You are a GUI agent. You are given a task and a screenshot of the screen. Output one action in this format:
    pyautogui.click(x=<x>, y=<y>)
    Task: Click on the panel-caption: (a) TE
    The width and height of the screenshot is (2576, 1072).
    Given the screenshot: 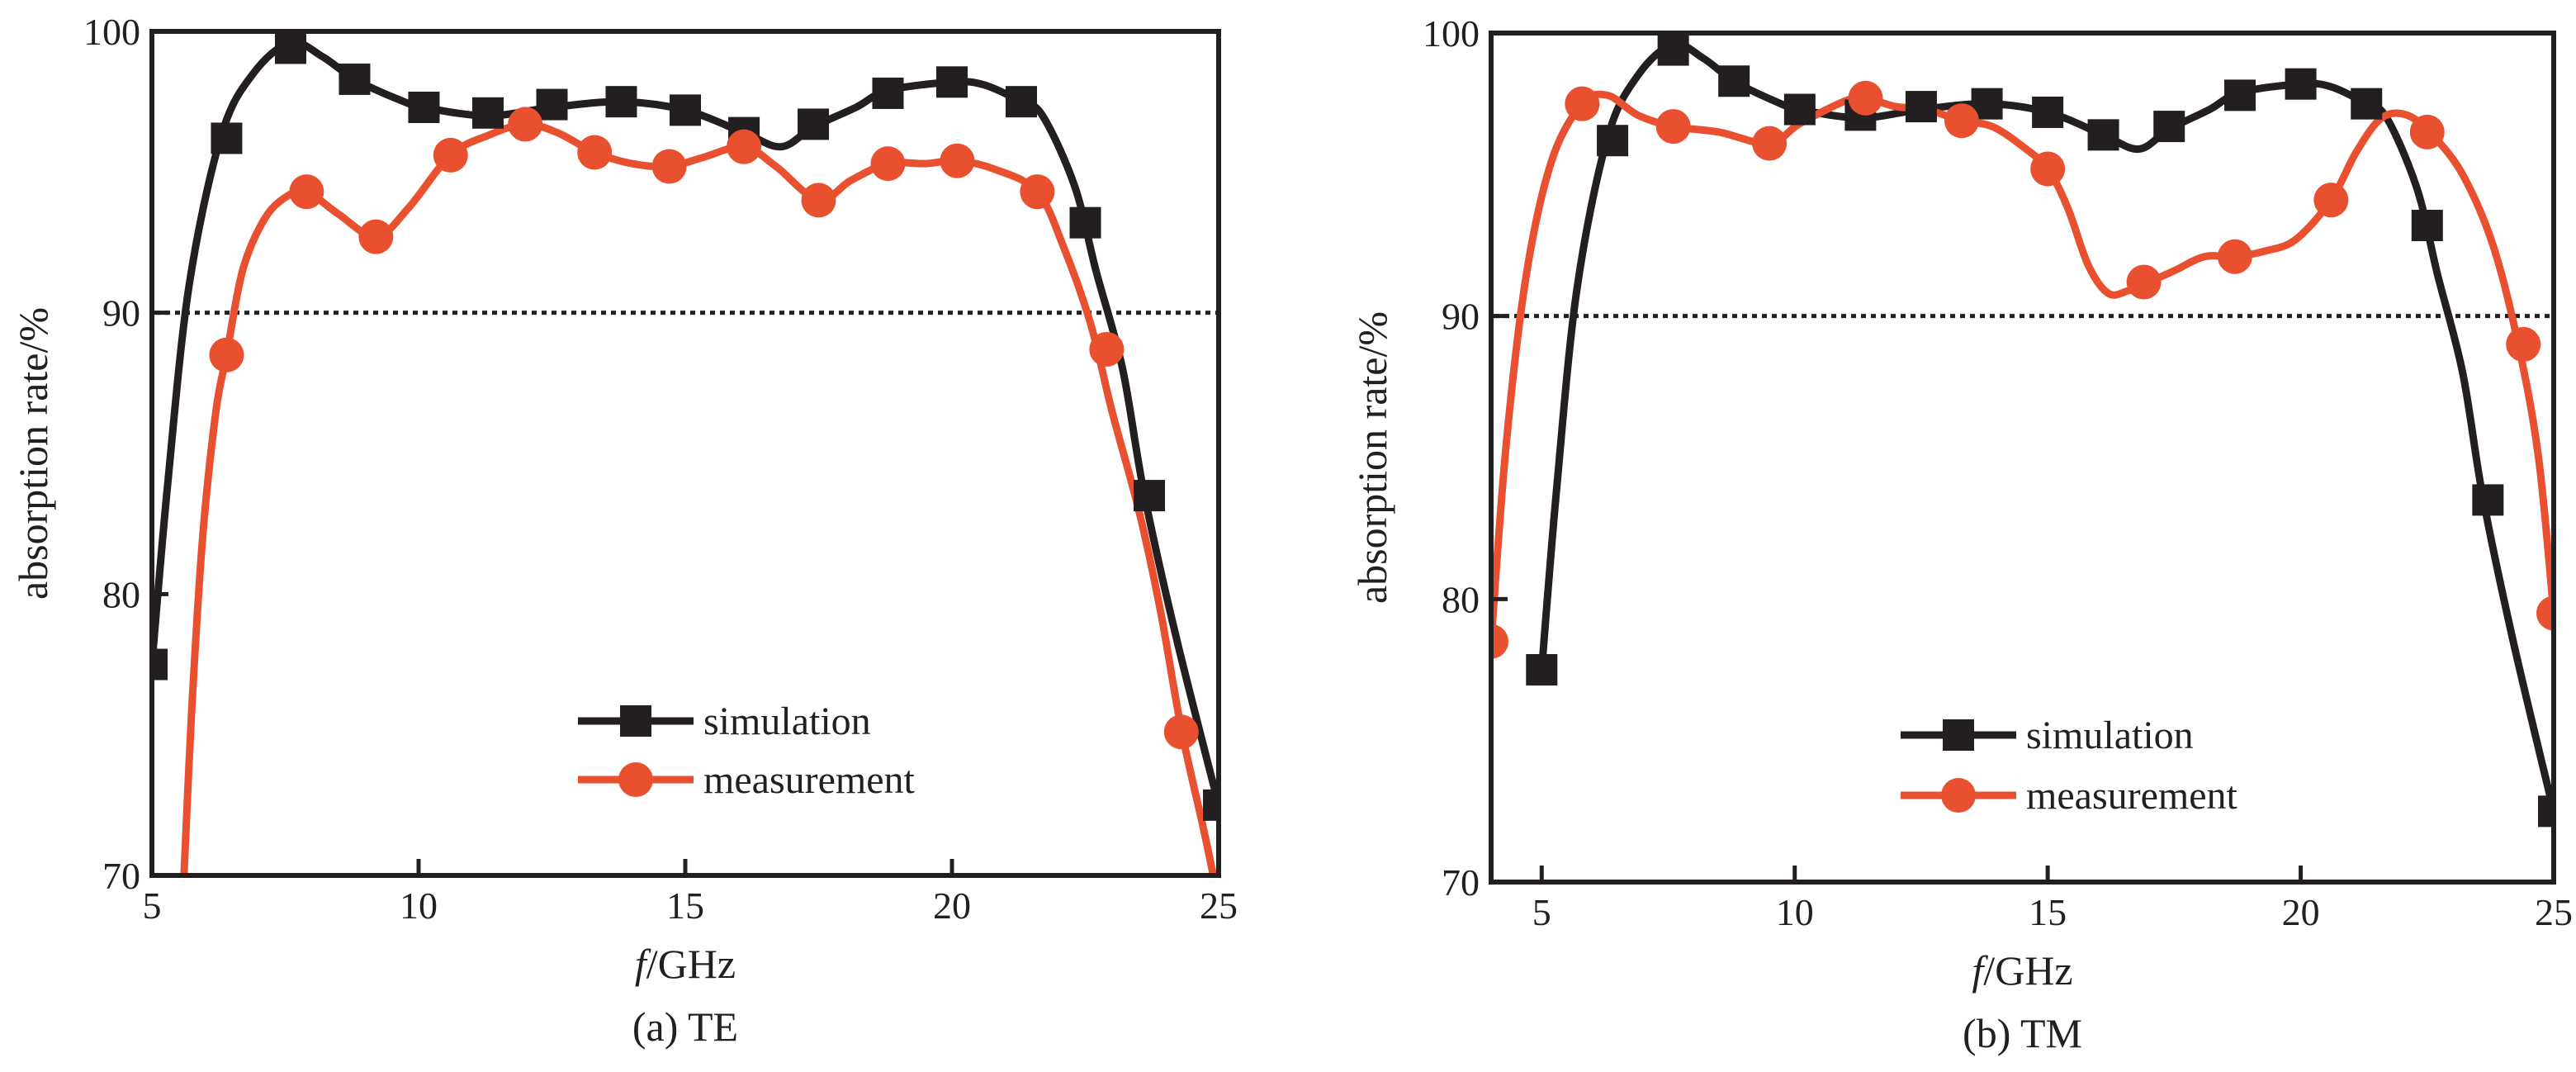 What is the action you would take?
    pyautogui.click(x=685, y=1026)
    